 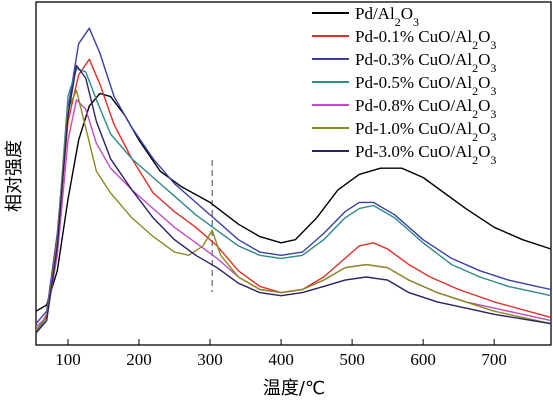 What do you see at coordinates (423, 359) in the screenshot?
I see `x-tick-label: 600` at bounding box center [423, 359].